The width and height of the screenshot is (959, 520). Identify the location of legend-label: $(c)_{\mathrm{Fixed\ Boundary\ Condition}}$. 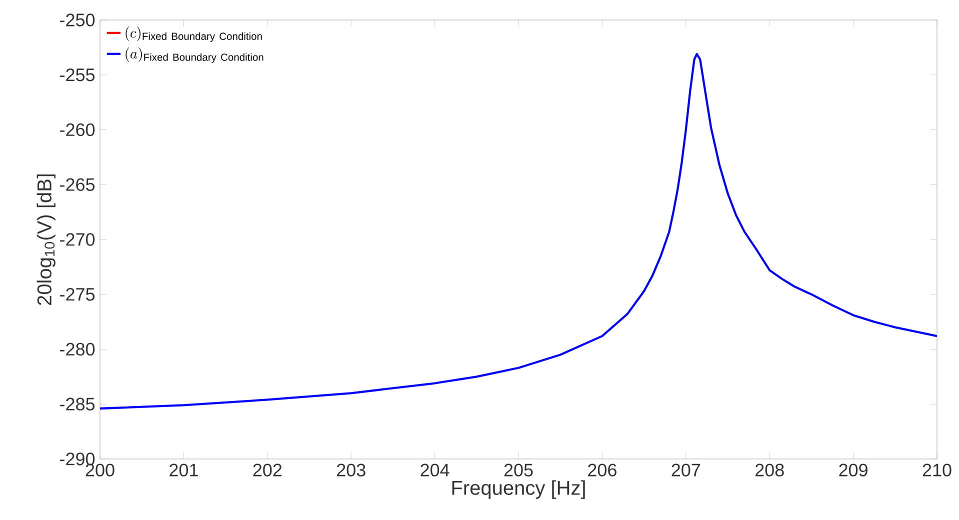
(194, 34).